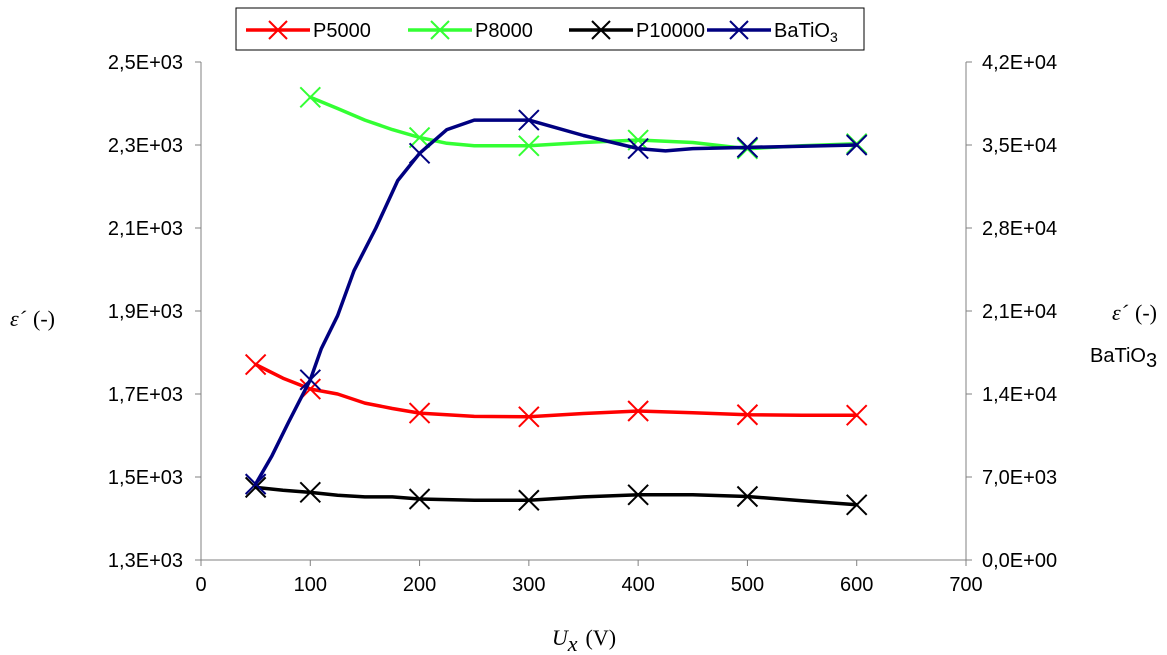  I want to click on legend-label-p10000: P10000, so click(670, 31).